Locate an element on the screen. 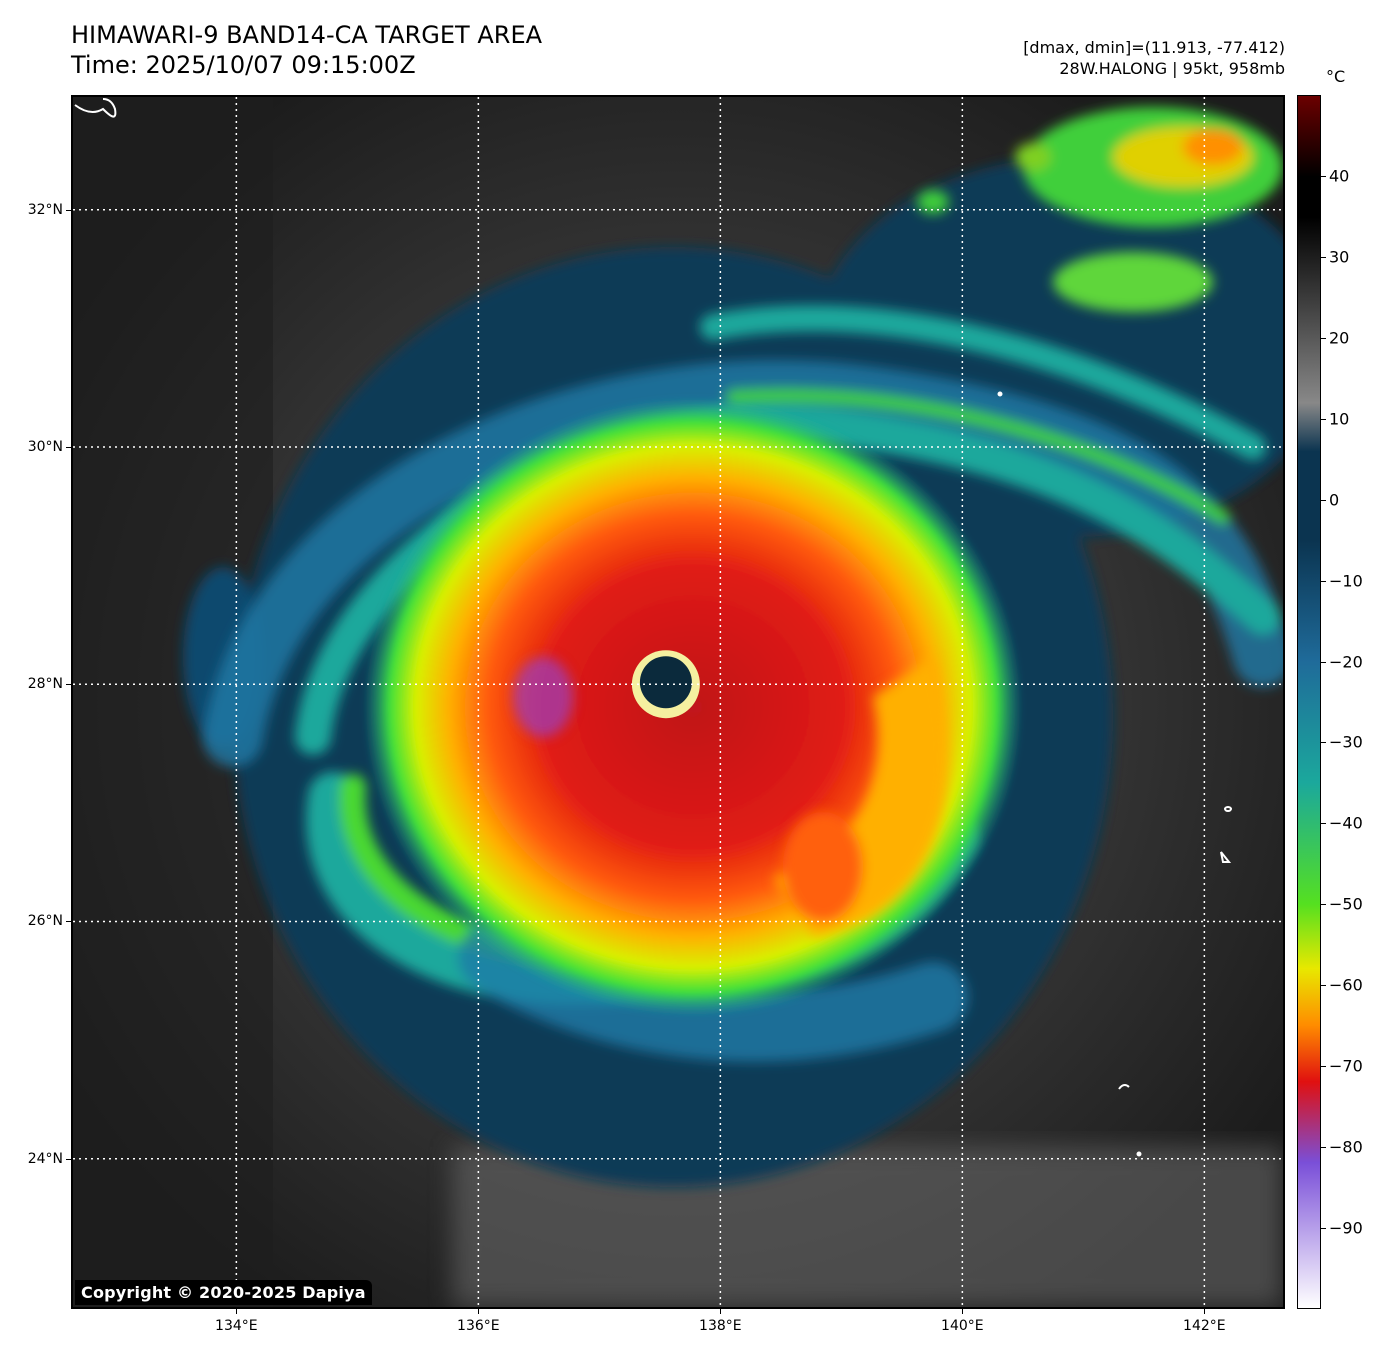  longitude-label: 140°E is located at coordinates (962, 1326).